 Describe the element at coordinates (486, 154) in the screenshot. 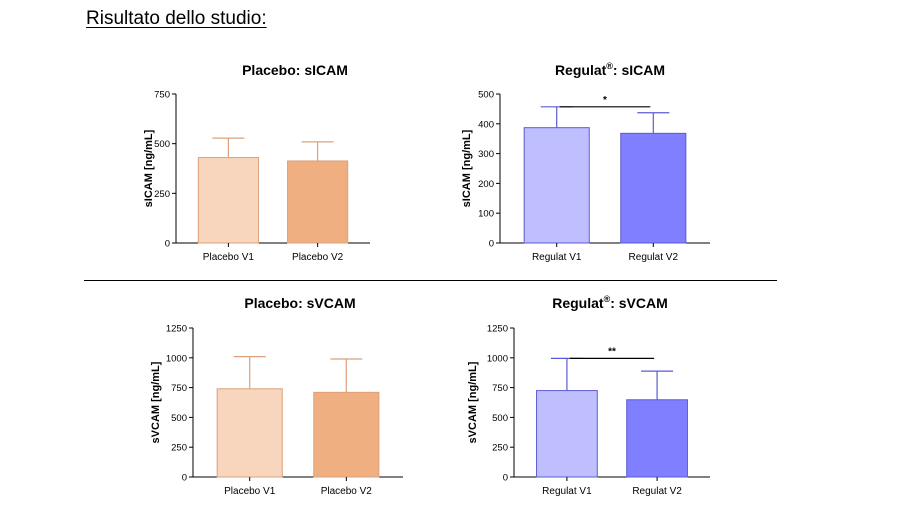

I see `y-tick-label: 300` at that location.